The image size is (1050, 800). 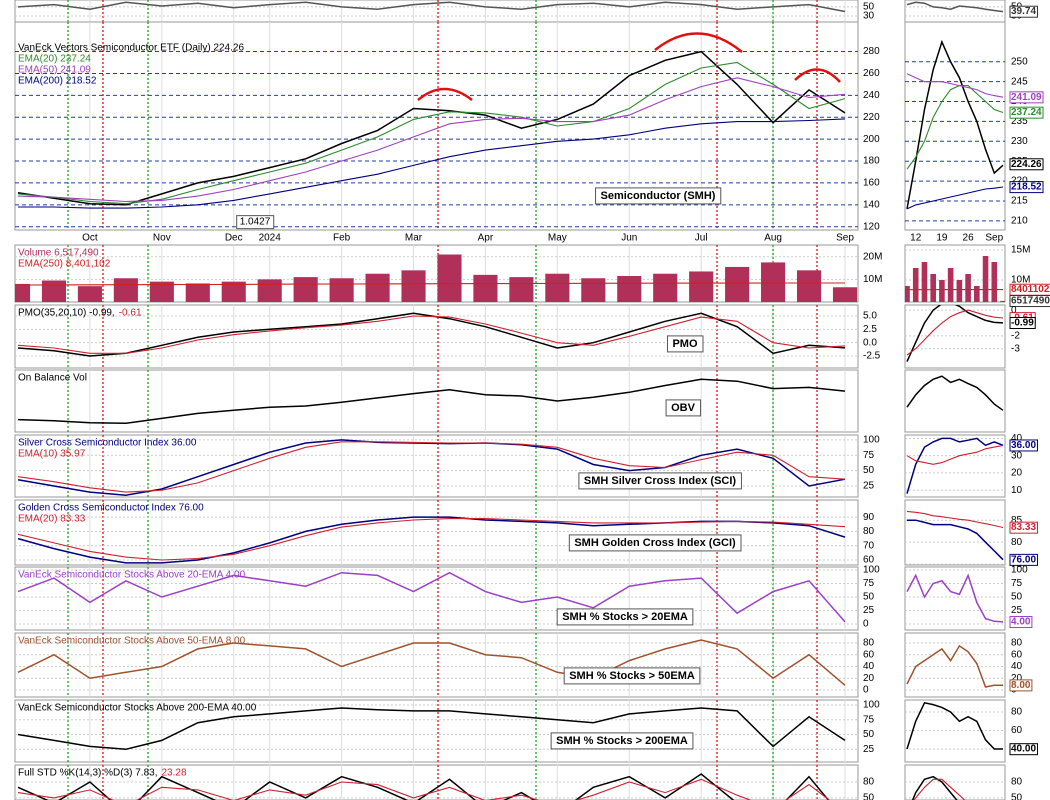 I want to click on value-tag: 39.74, so click(x=1023, y=11).